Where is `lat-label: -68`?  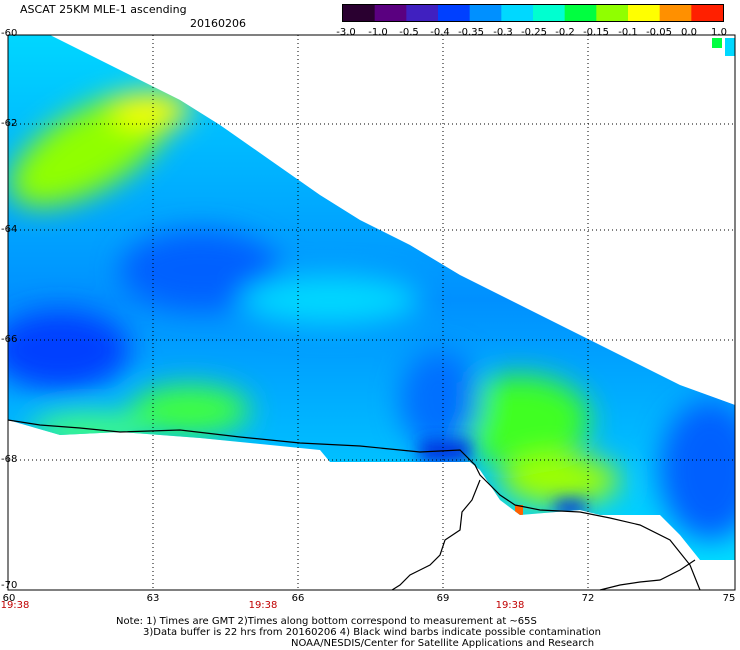
lat-label: -68 is located at coordinates (9, 459).